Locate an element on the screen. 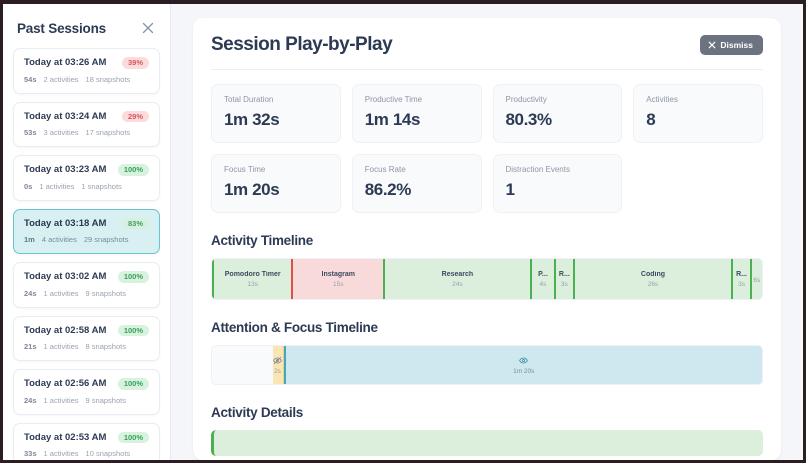 The image size is (806, 463). eye-off-icon is located at coordinates (277, 360).